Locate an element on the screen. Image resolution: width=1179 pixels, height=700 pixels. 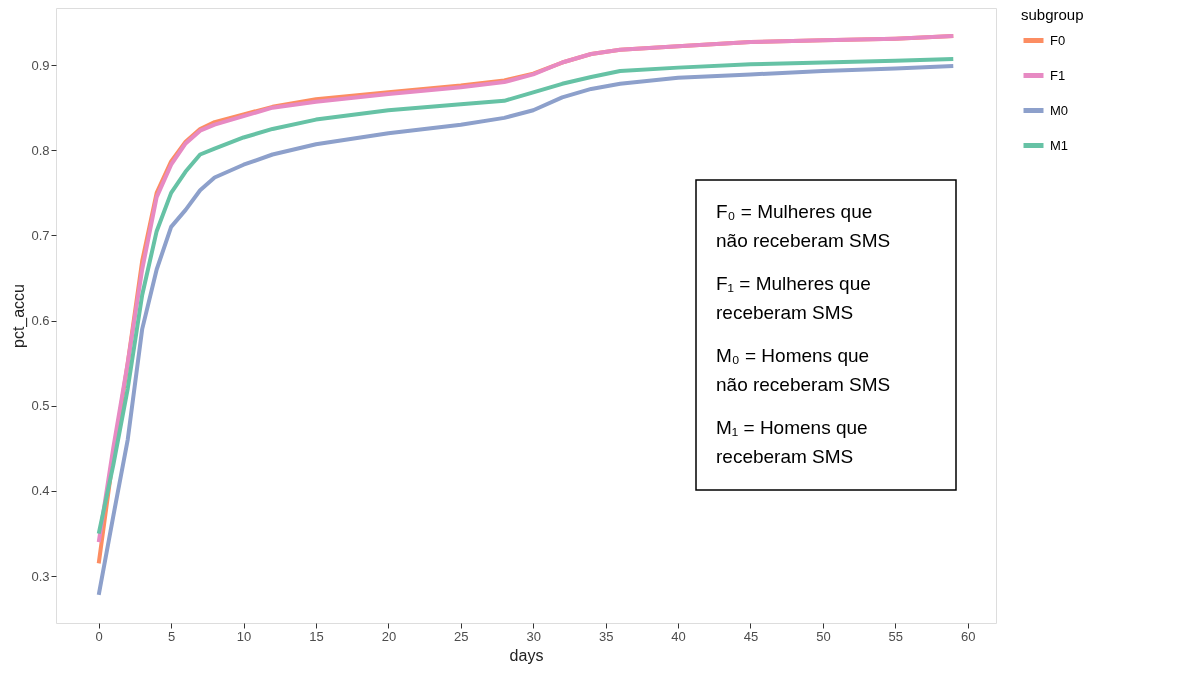
y-tick-label: 0.3 is located at coordinates (40, 576).